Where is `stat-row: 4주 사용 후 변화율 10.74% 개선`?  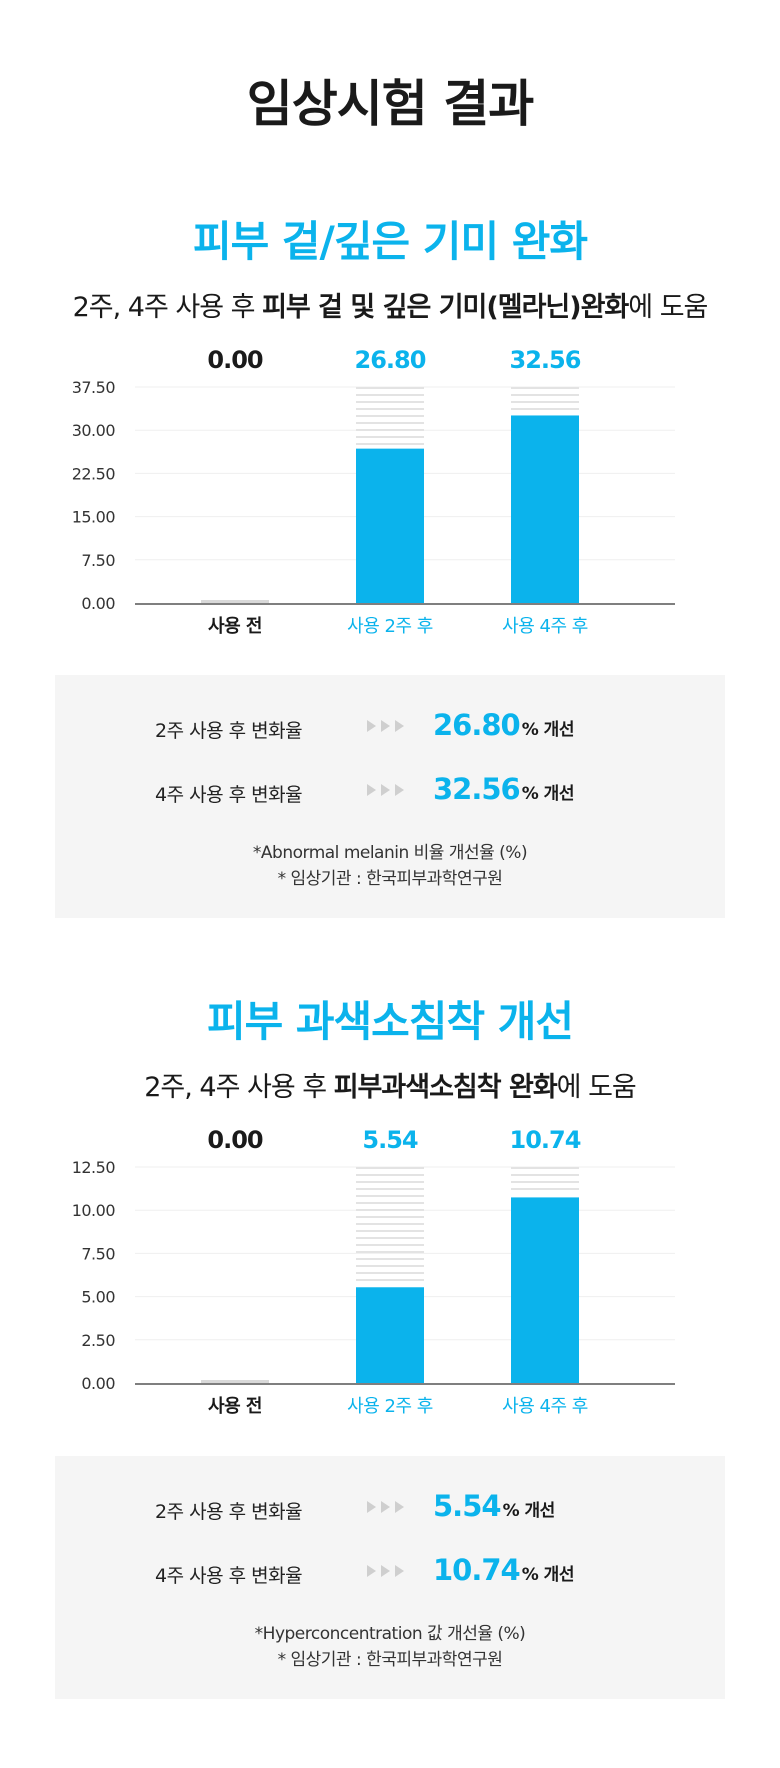
stat-row: 4주 사용 후 변화율 10.74% 개선 is located at coordinates (390, 1573).